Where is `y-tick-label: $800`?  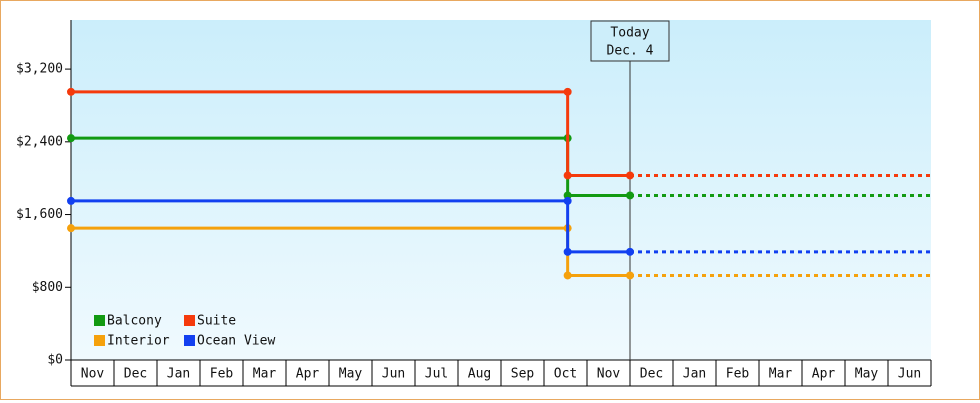
y-tick-label: $800 is located at coordinates (47, 287).